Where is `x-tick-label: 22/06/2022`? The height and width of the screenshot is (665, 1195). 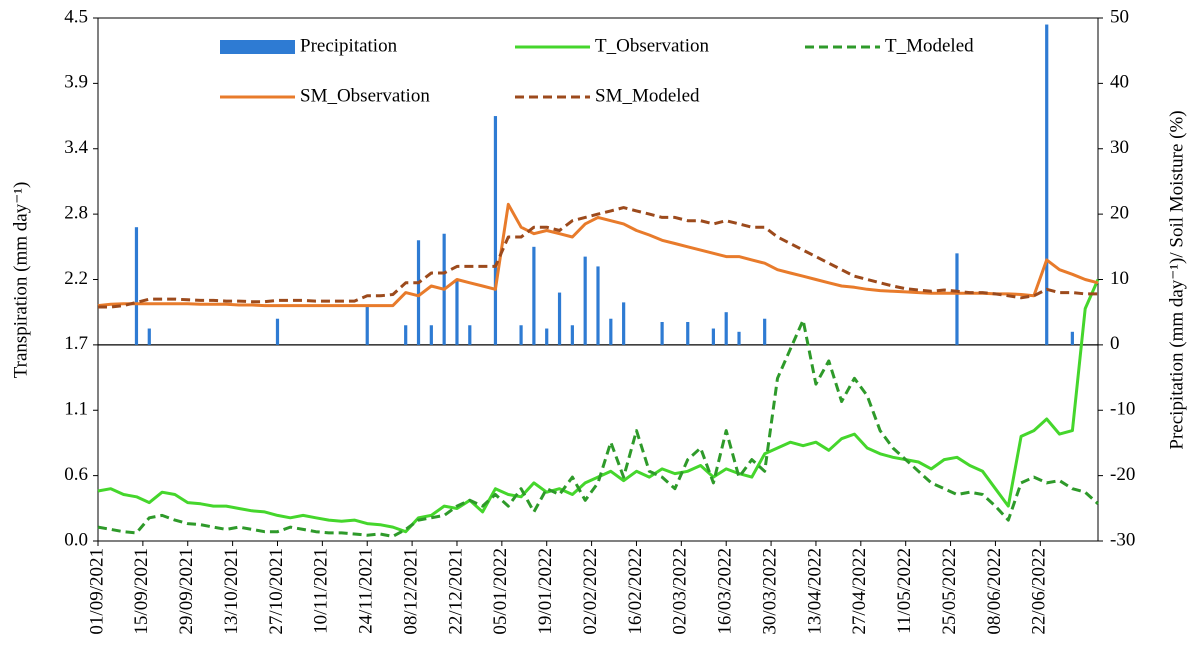 x-tick-label: 22/06/2022 is located at coordinates (1039, 591).